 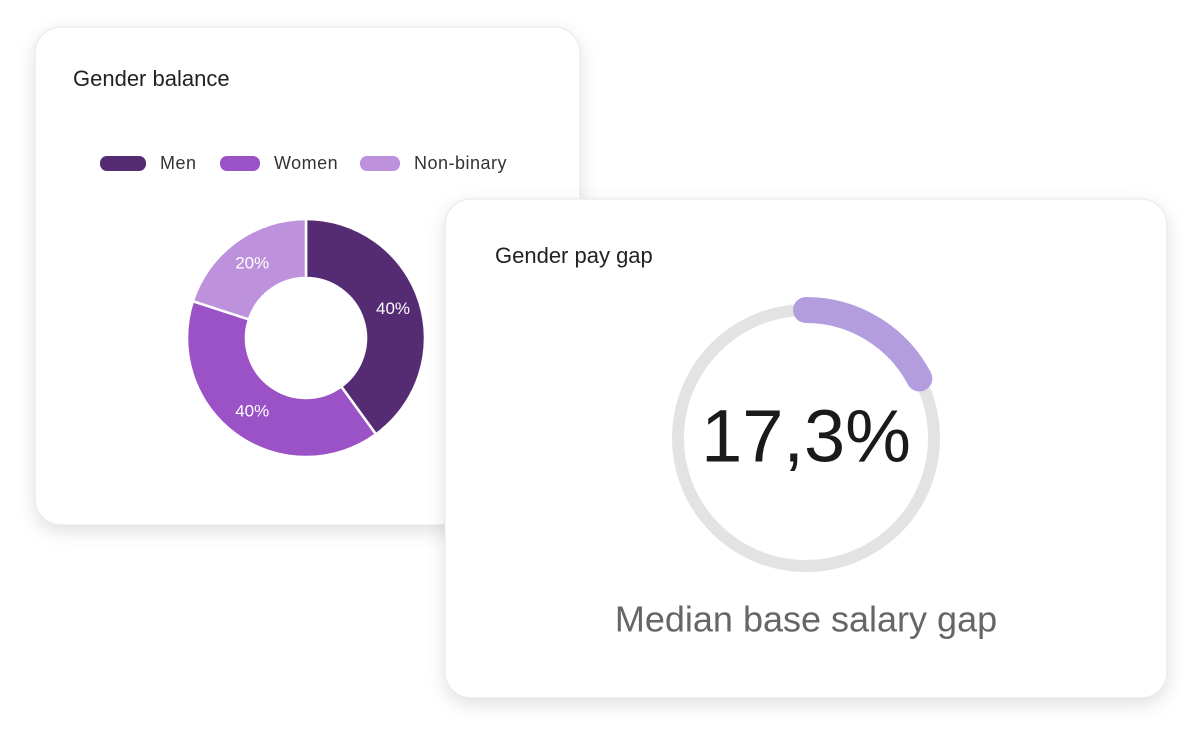 I want to click on gauge-value: 17,3%, so click(x=806, y=436).